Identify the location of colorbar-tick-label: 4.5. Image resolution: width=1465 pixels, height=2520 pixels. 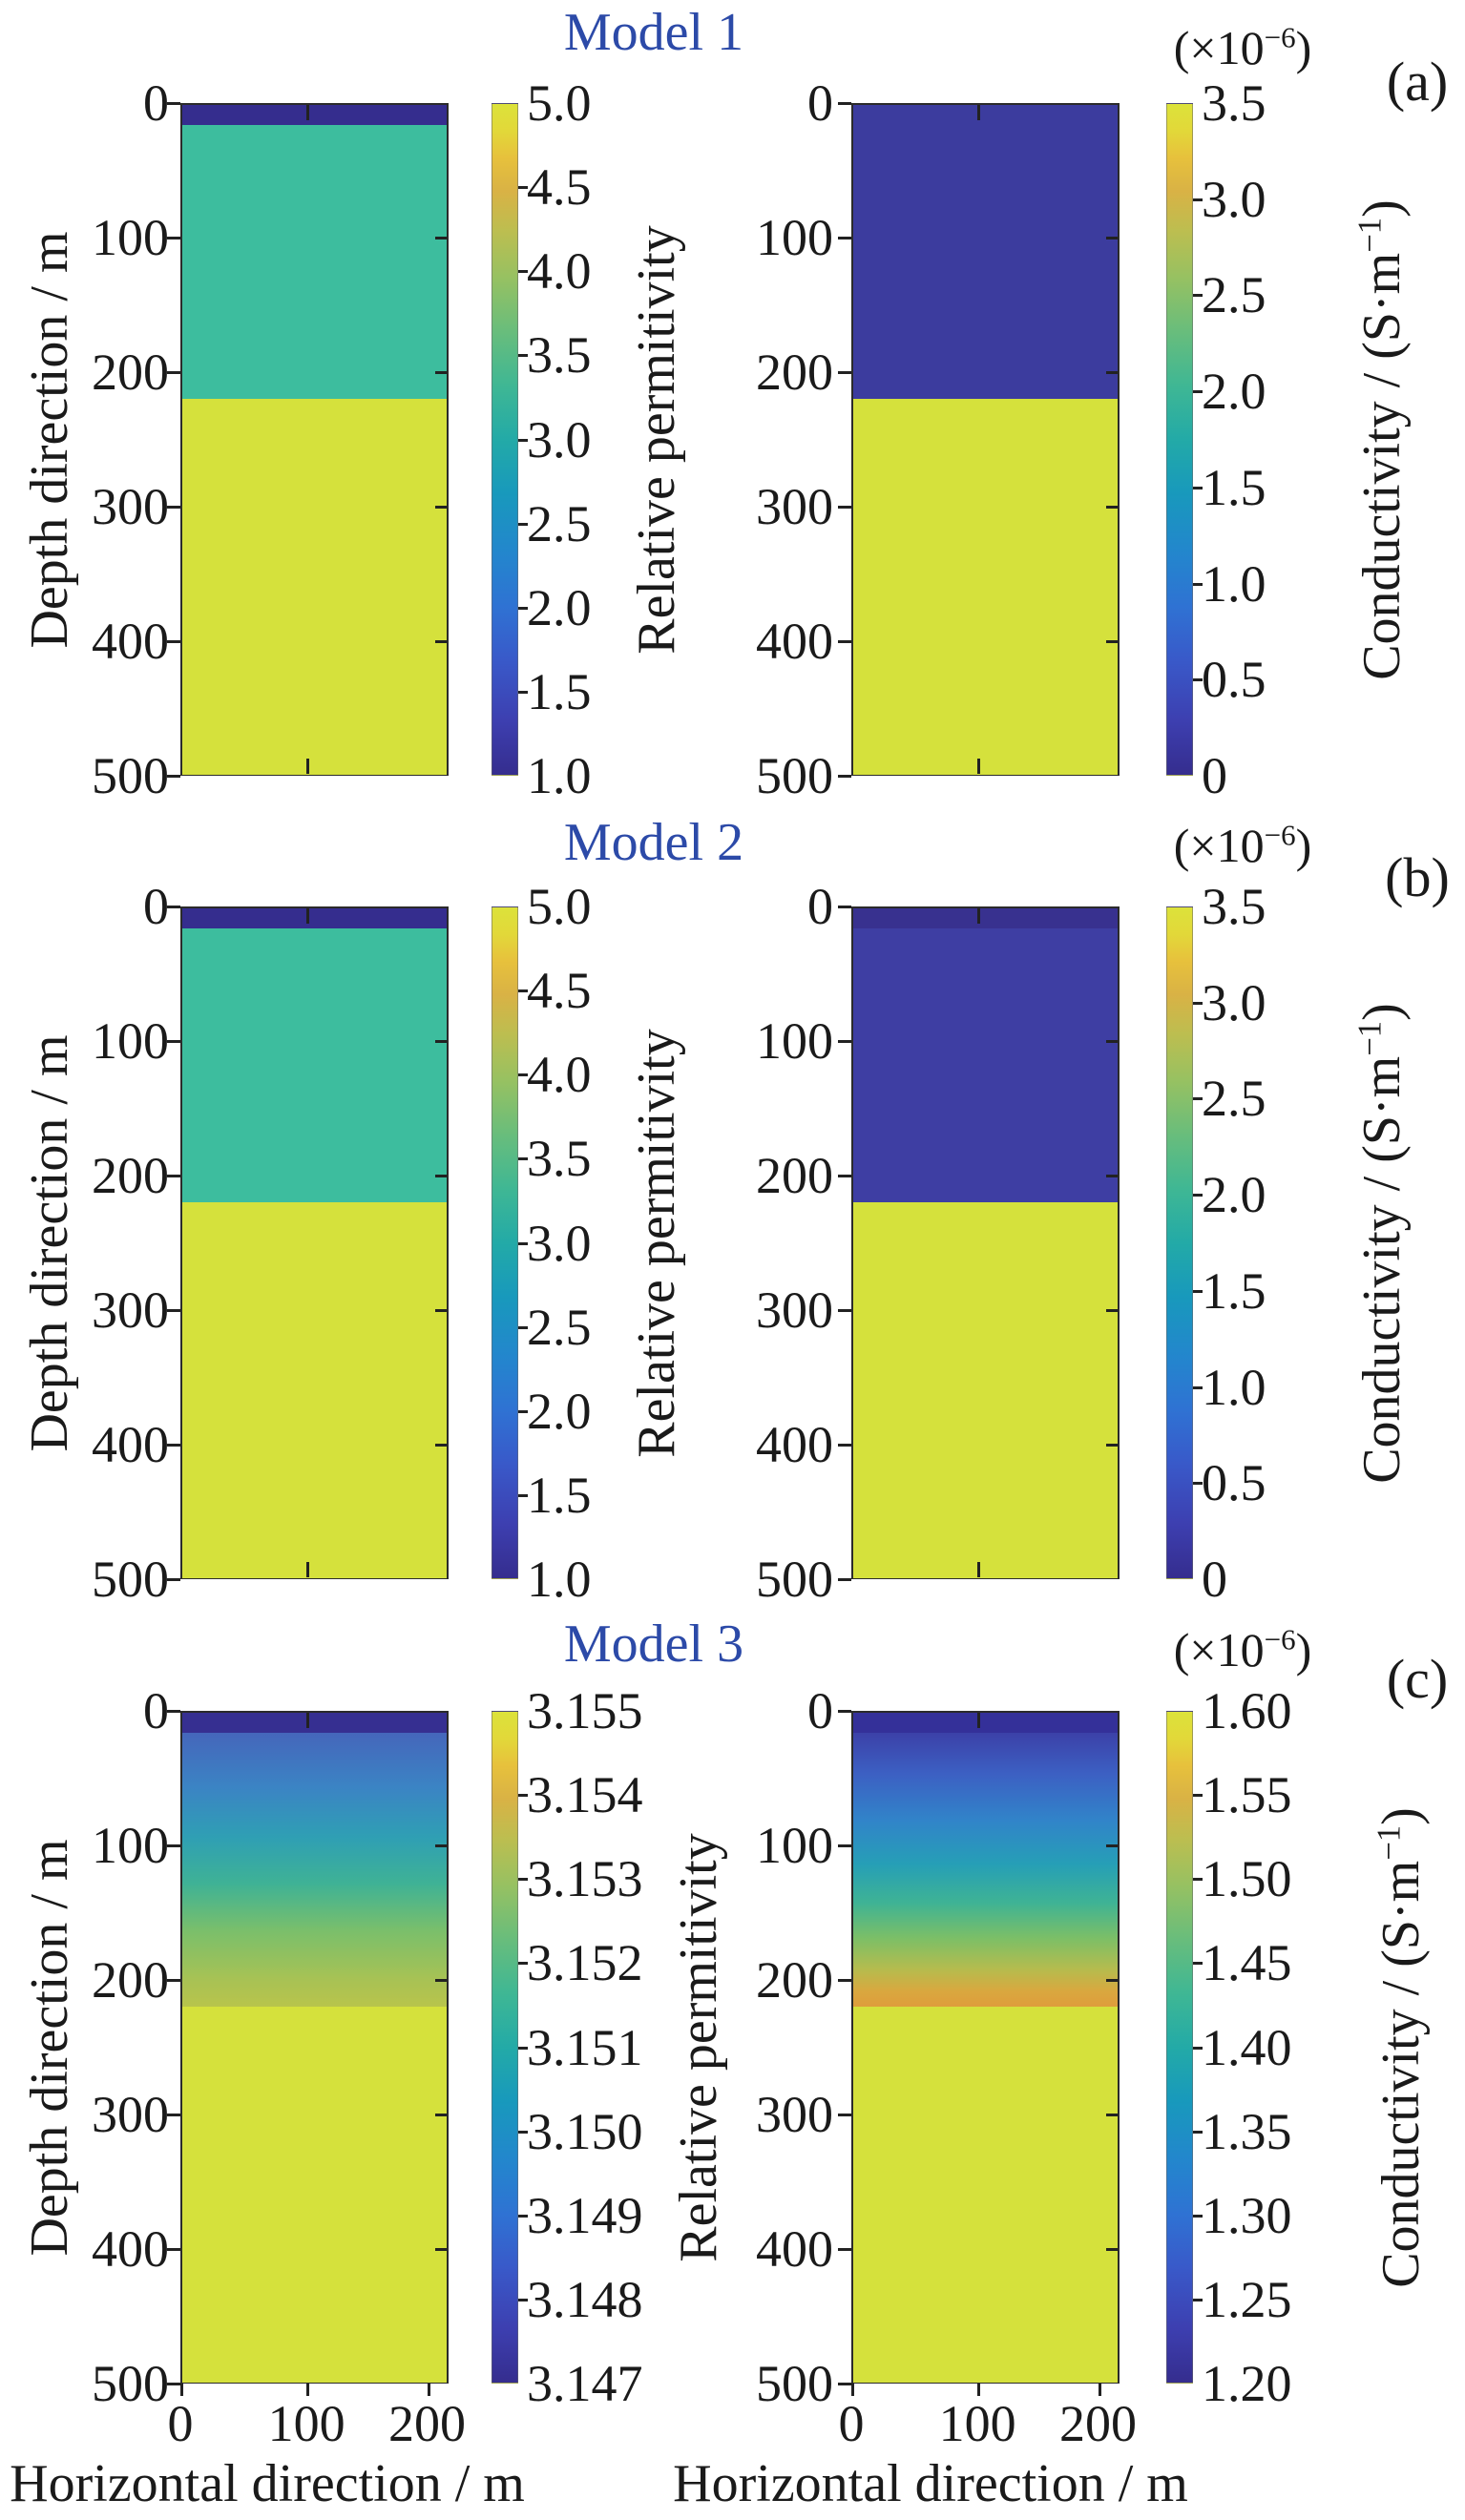
(559, 991).